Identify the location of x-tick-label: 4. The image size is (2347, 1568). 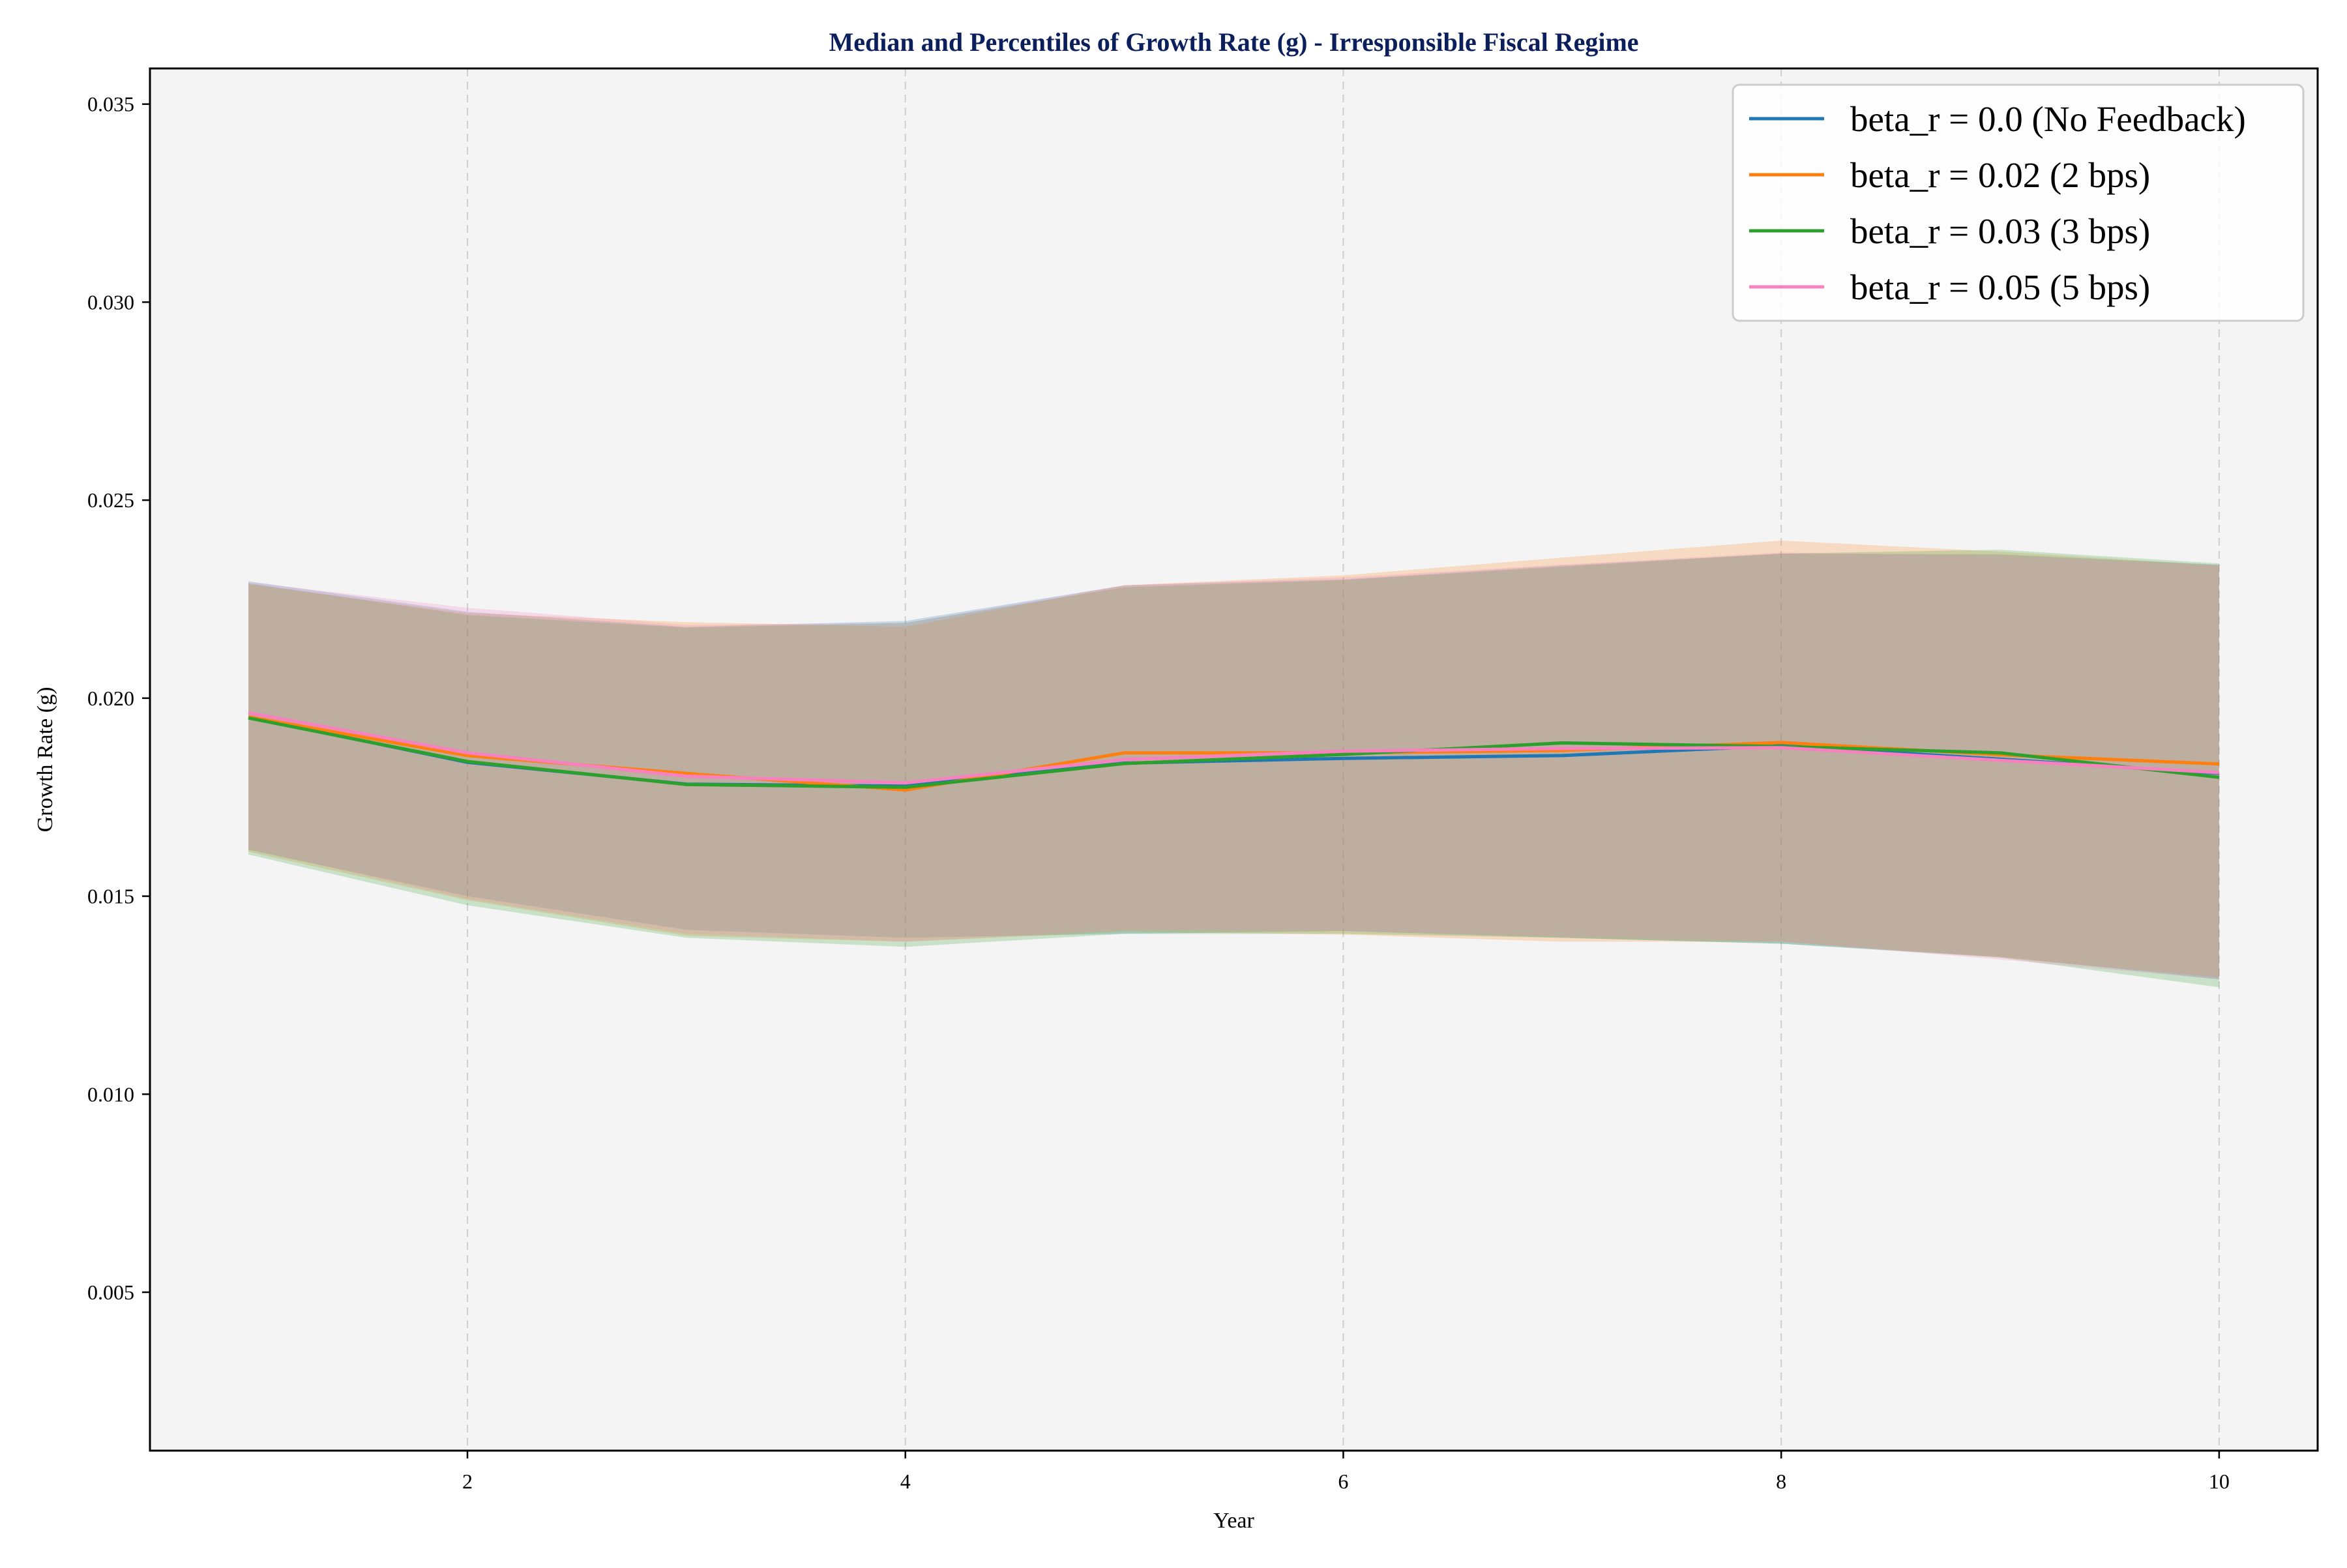
(905, 1482).